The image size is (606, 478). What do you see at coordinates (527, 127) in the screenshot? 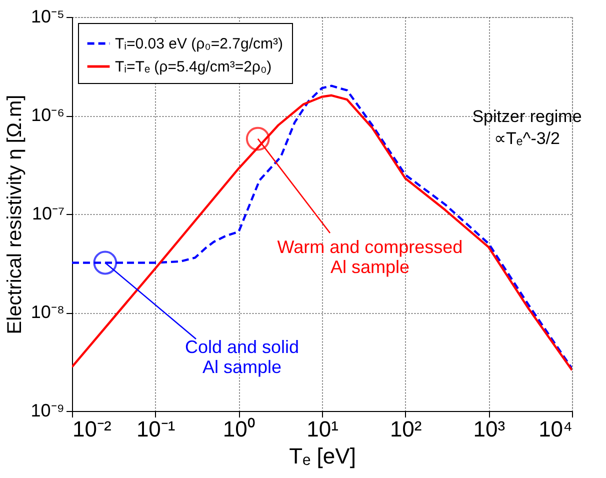
I see `annotation: Spitzer regime ∝Tₑ^-3/2` at bounding box center [527, 127].